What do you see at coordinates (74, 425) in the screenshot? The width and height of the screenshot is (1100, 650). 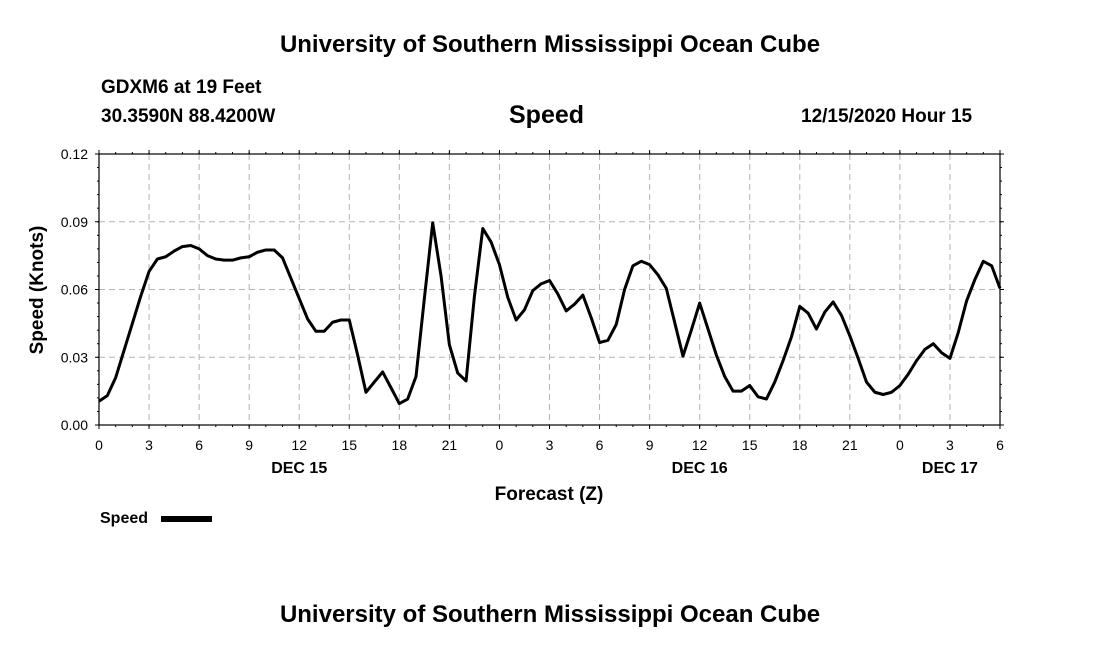 I see `y-tick-label: 0.00` at bounding box center [74, 425].